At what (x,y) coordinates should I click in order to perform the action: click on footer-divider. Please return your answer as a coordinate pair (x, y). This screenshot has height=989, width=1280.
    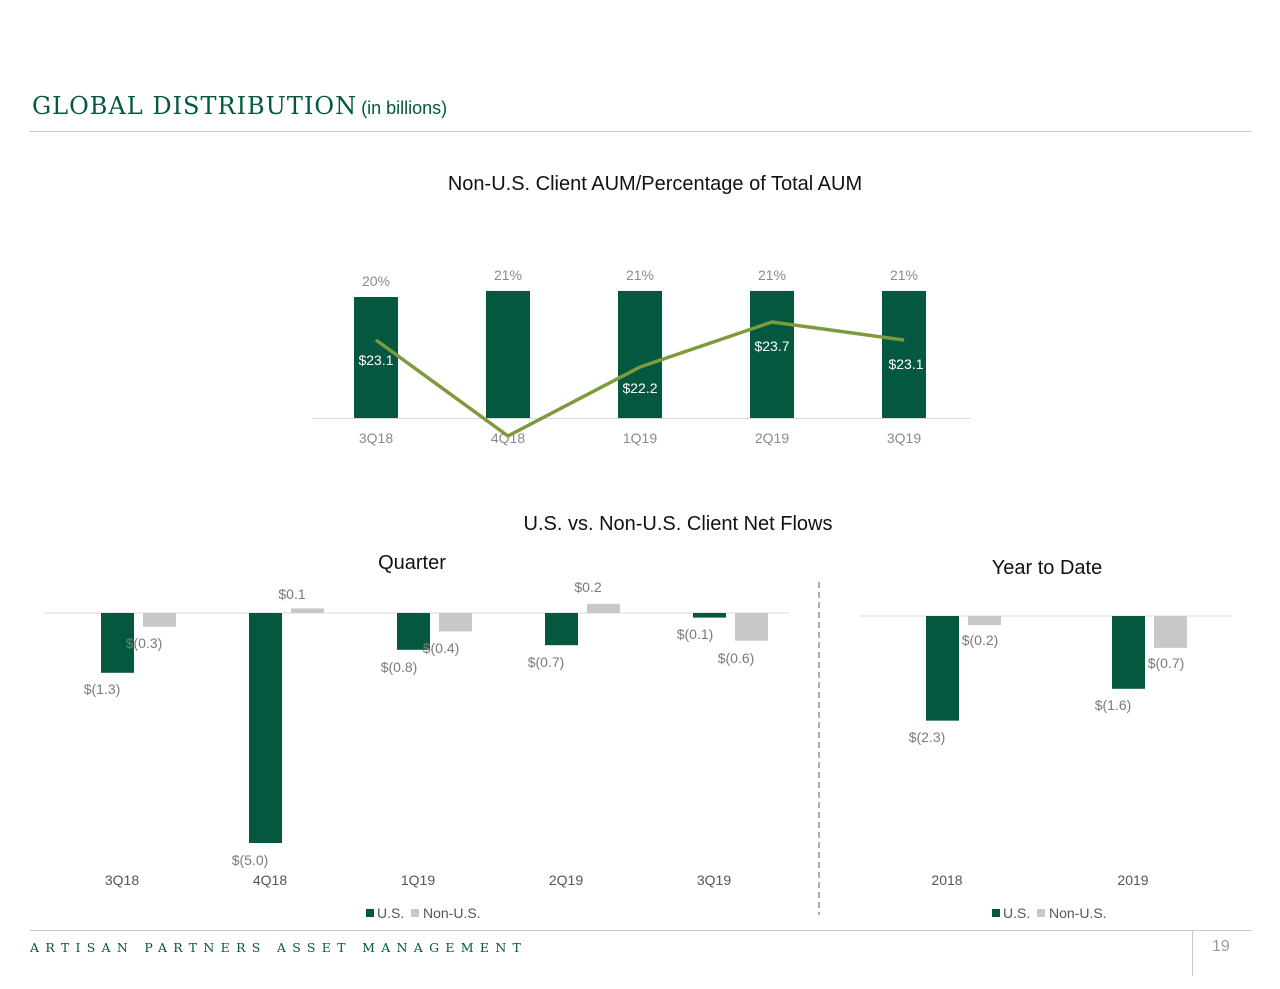
    Looking at the image, I should click on (641, 930).